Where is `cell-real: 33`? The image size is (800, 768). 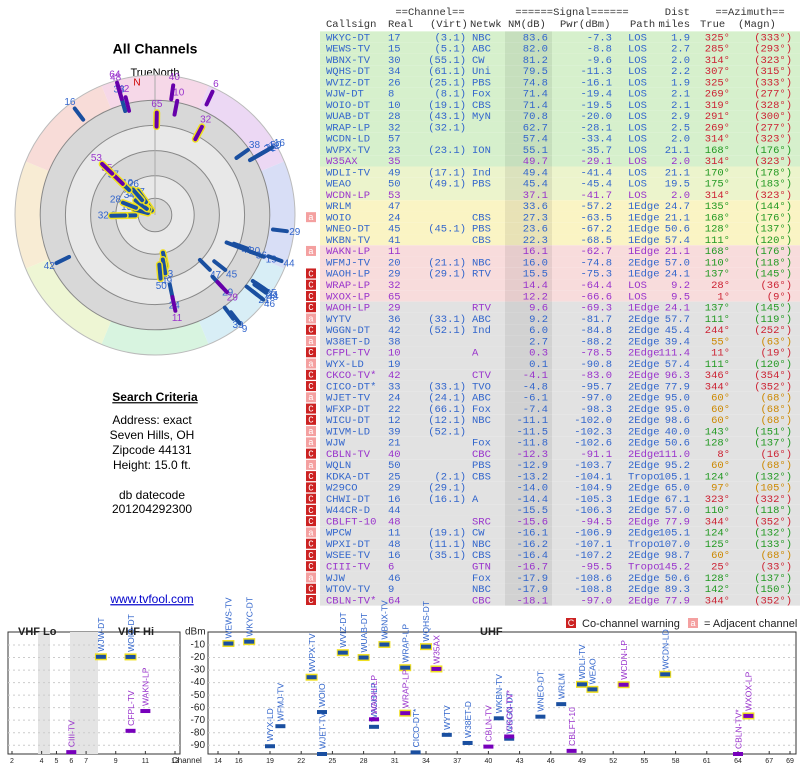 cell-real: 33 is located at coordinates (394, 387).